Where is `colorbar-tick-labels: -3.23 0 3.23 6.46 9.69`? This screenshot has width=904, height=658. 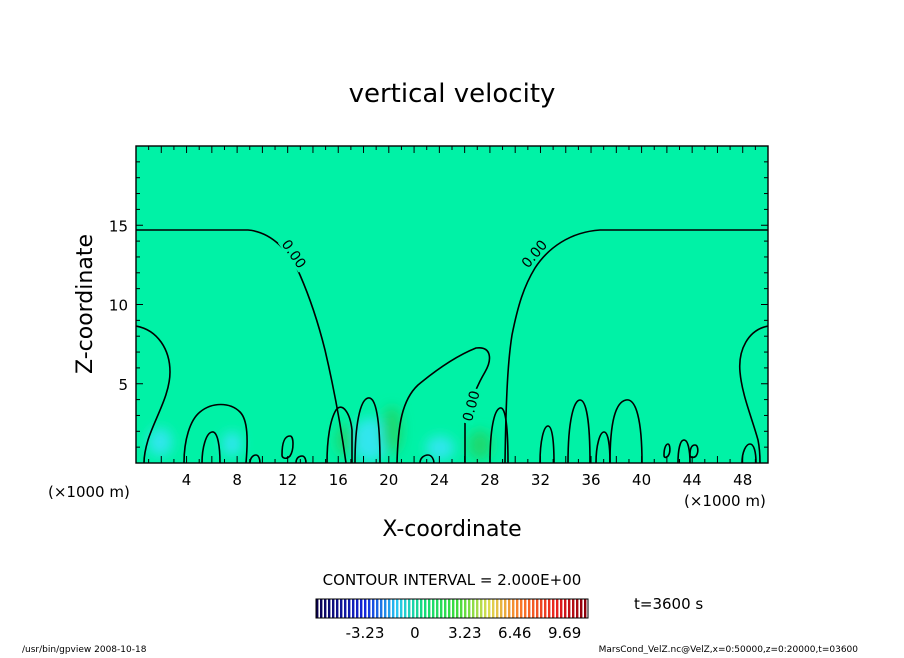
colorbar-tick-labels: -3.23 0 3.23 6.46 9.69 is located at coordinates (464, 633).